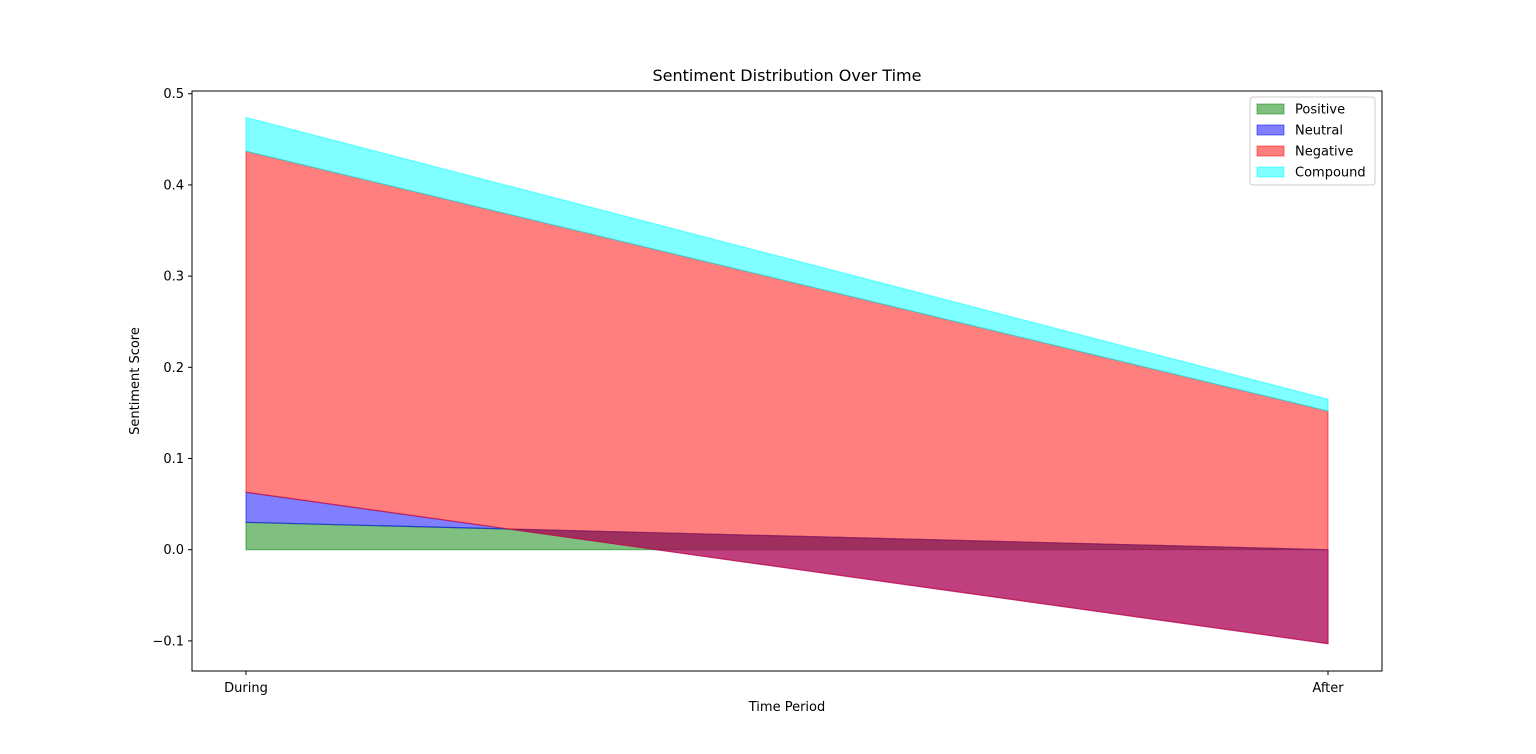 Image resolution: width=1536 pixels, height=754 pixels. I want to click on y-tick-label: 0.1, so click(173, 459).